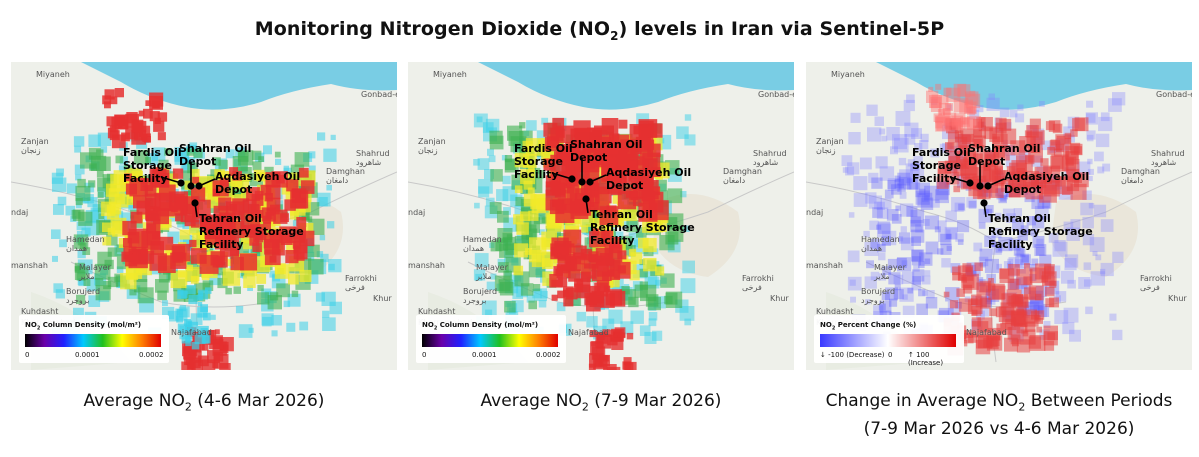 The image size is (1199, 457). Describe the element at coordinates (437, 311) in the screenshot. I see `city-label-kuhdasht: Kuhdasht` at that location.